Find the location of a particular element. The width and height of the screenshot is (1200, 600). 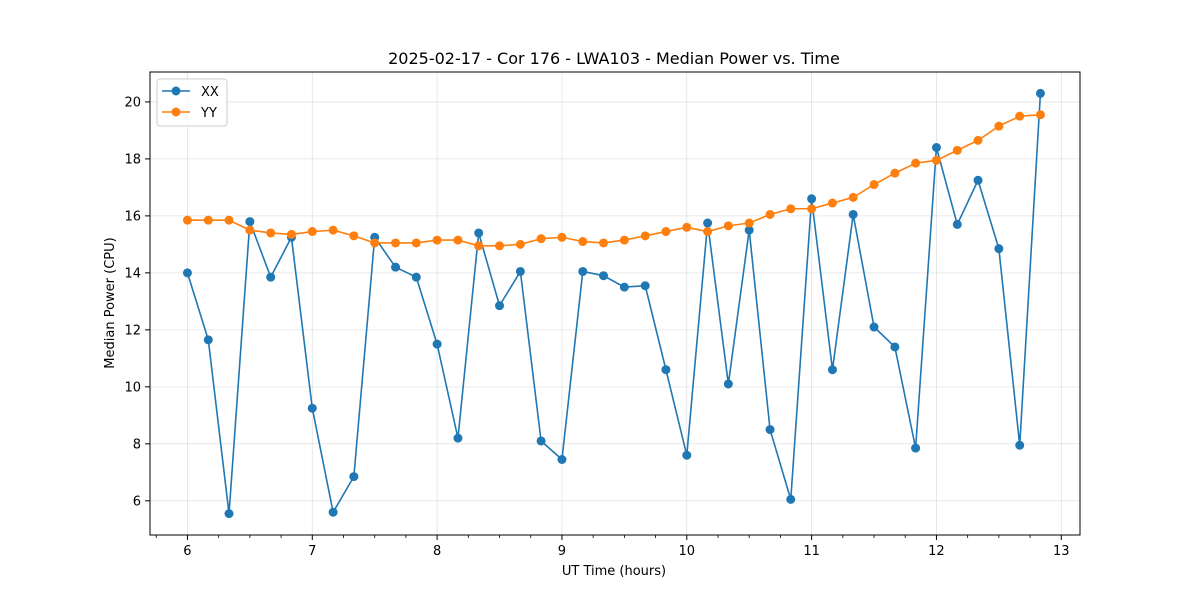

y-tick-label: 10 is located at coordinates (132, 387).